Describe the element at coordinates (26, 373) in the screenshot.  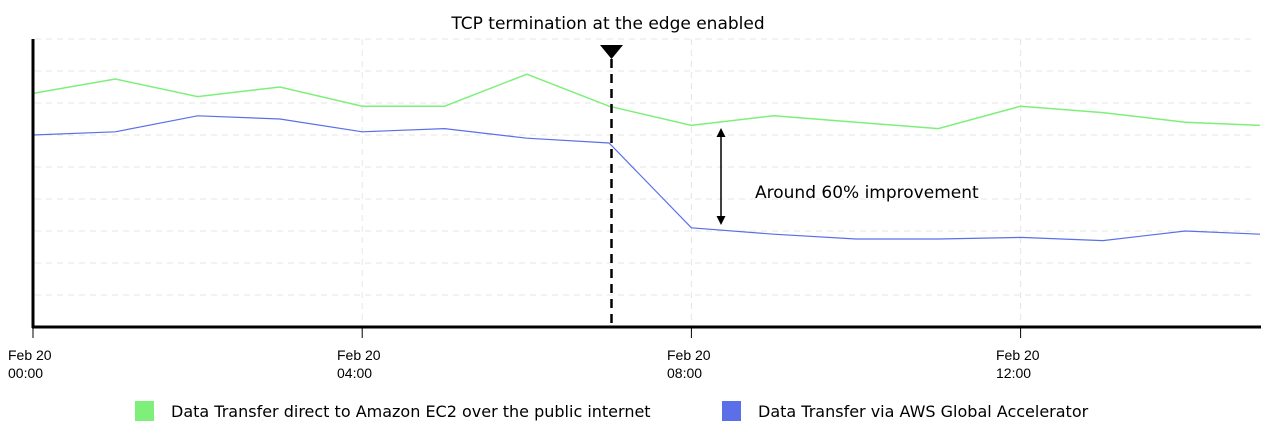
I see `x-tick-time: 00:00` at that location.